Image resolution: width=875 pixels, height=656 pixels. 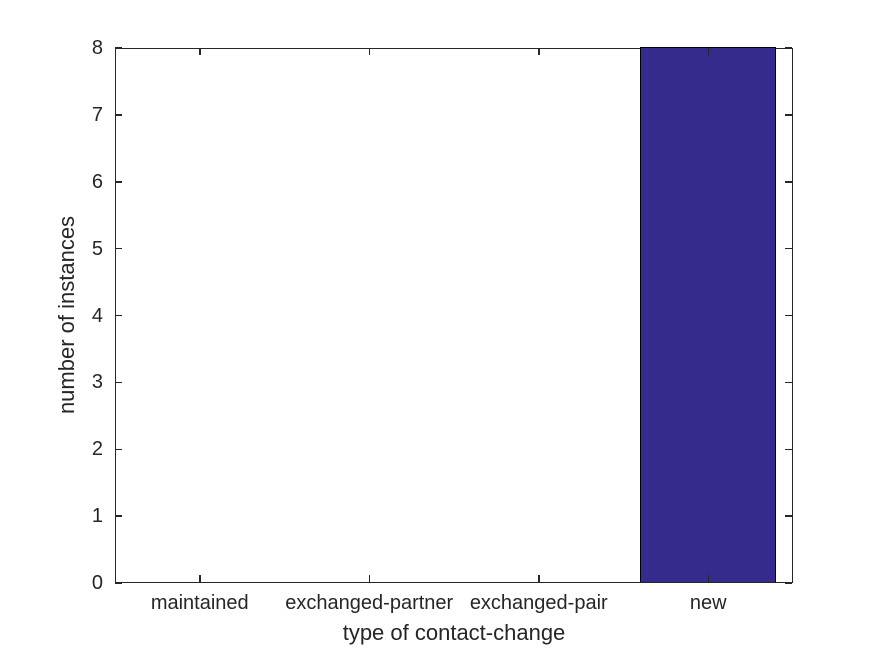 What do you see at coordinates (97, 114) in the screenshot?
I see `y-tick-label: 7` at bounding box center [97, 114].